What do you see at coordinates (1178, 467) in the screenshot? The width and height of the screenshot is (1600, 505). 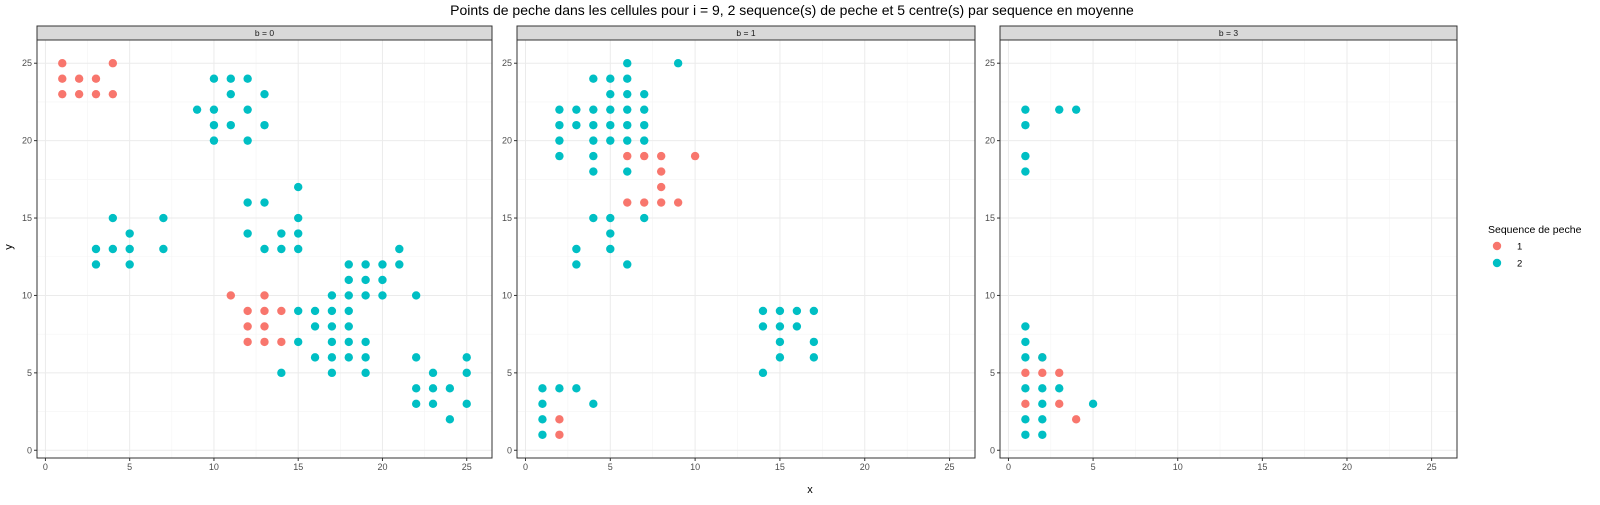 I see `x-tick-label: 10` at bounding box center [1178, 467].